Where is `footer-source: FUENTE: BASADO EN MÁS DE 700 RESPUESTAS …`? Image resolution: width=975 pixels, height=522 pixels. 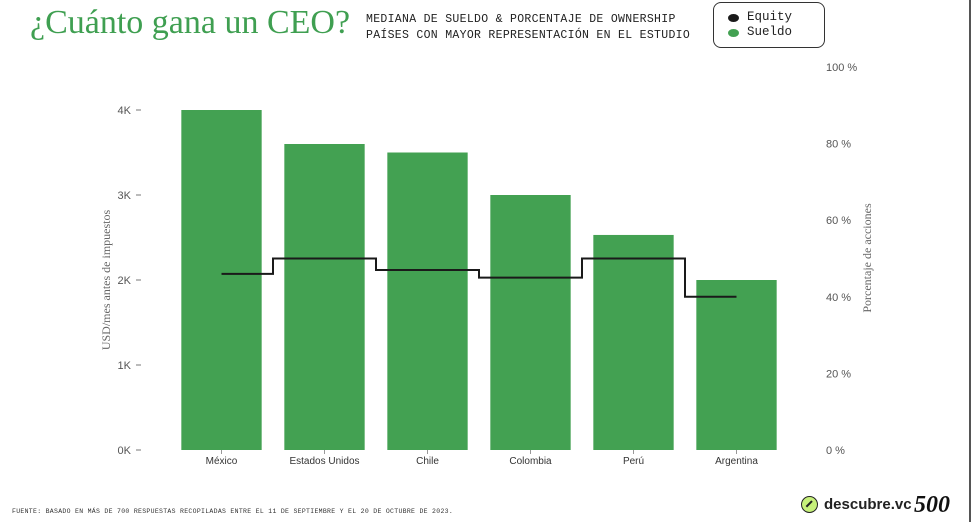 footer-source: FUENTE: BASADO EN MÁS DE 700 RESPUESTAS … is located at coordinates (233, 511).